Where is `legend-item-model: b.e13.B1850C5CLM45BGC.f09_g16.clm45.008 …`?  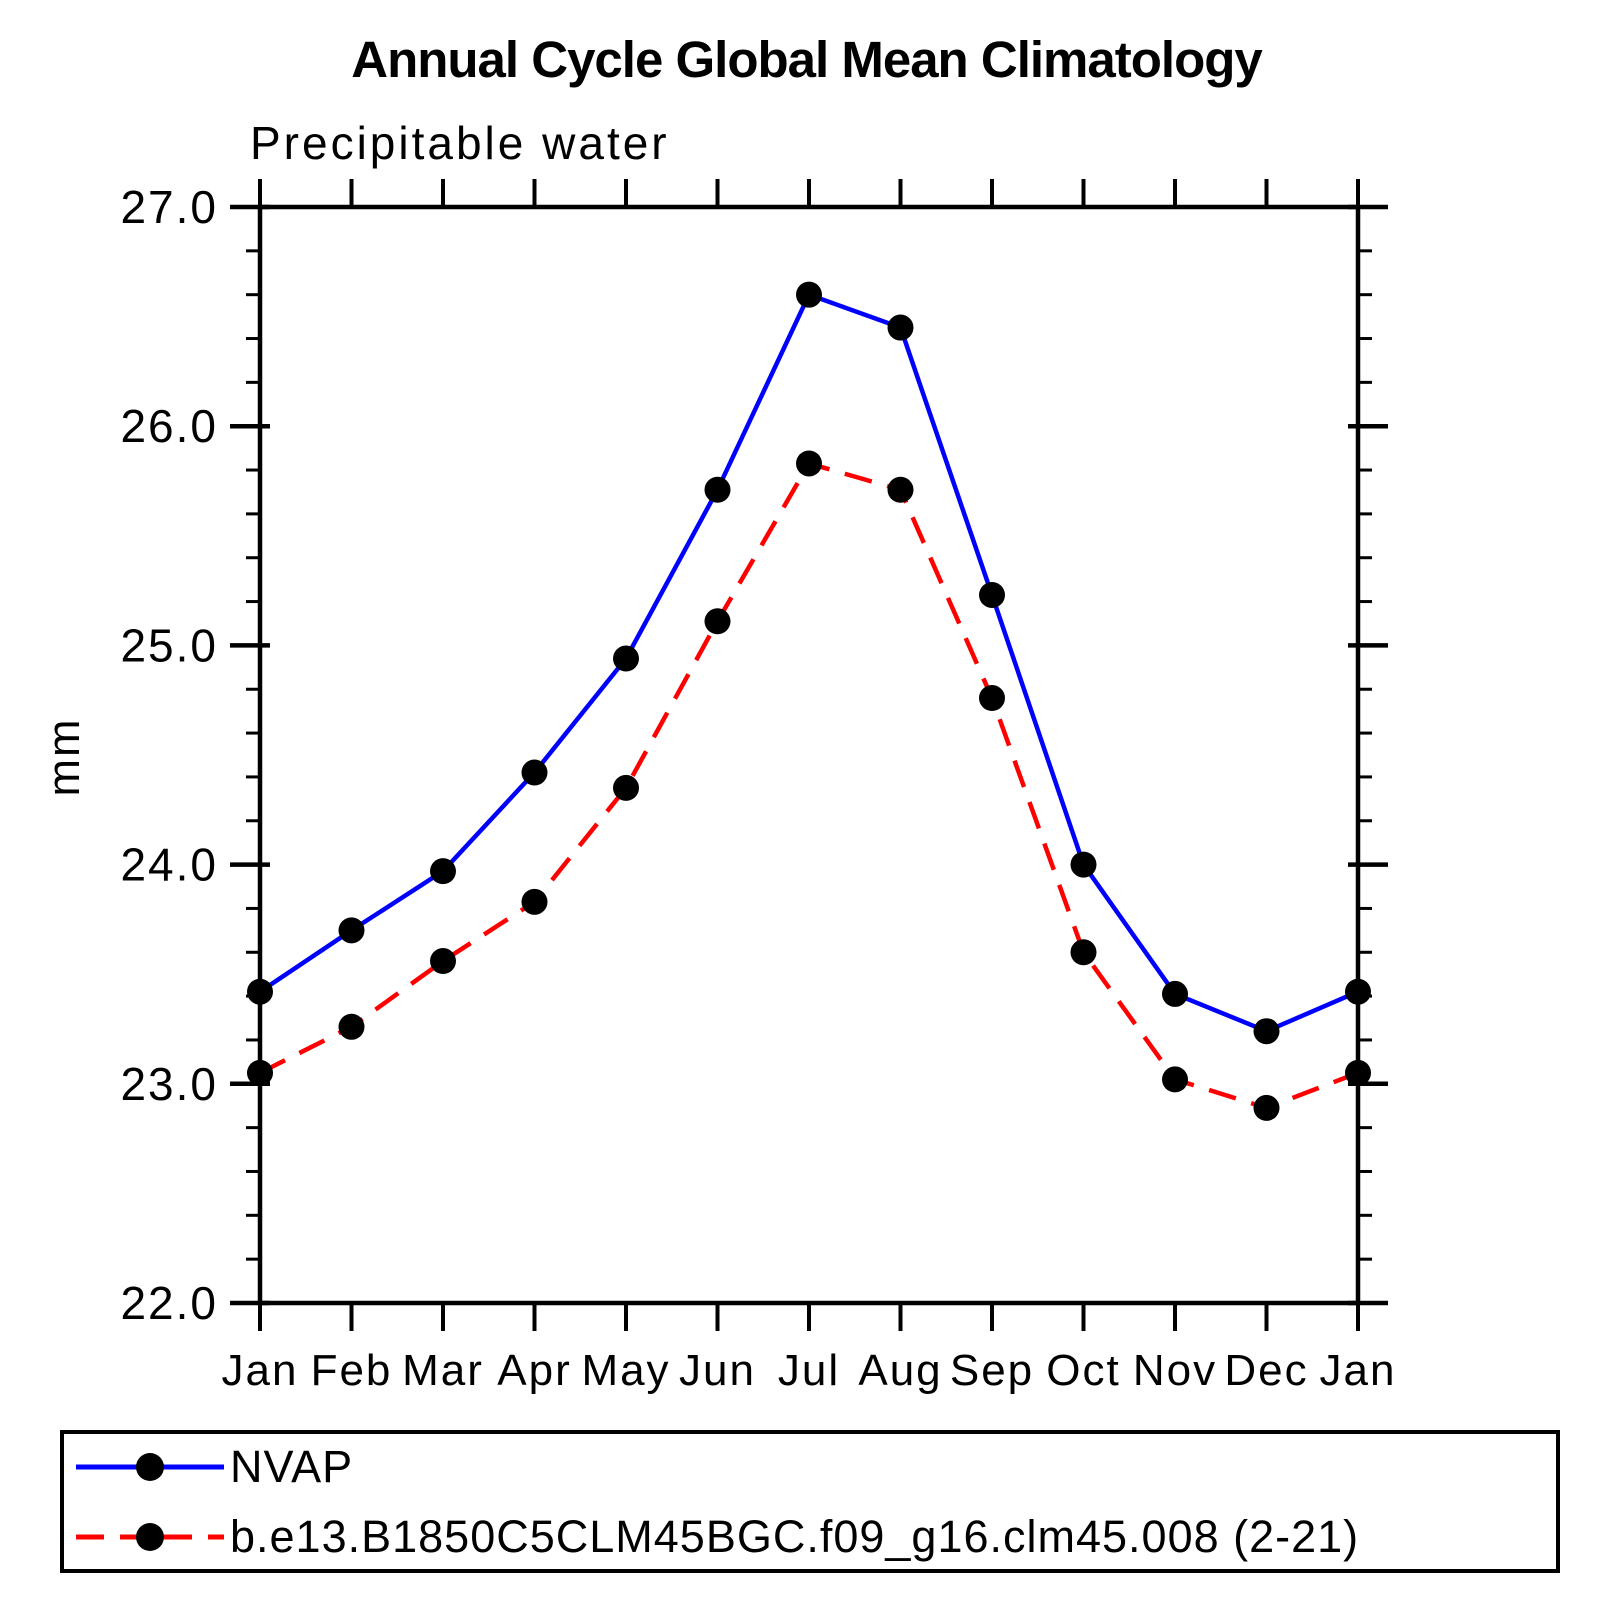 legend-item-model: b.e13.B1850C5CLM45BGC.f09_g16.clm45.008 … is located at coordinates (813, 1537).